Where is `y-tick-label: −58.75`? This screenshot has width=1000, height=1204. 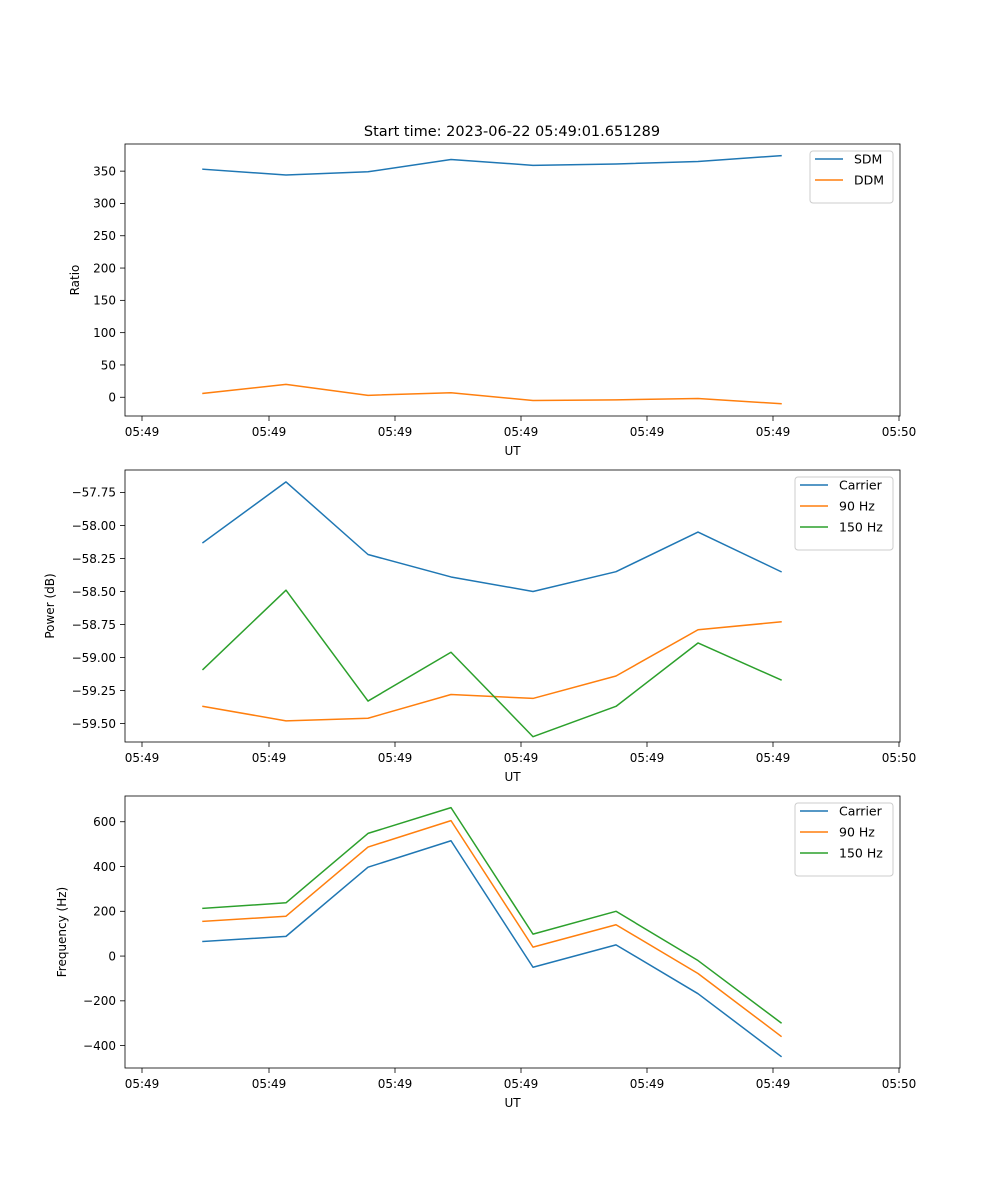 y-tick-label: −58.75 is located at coordinates (94, 625).